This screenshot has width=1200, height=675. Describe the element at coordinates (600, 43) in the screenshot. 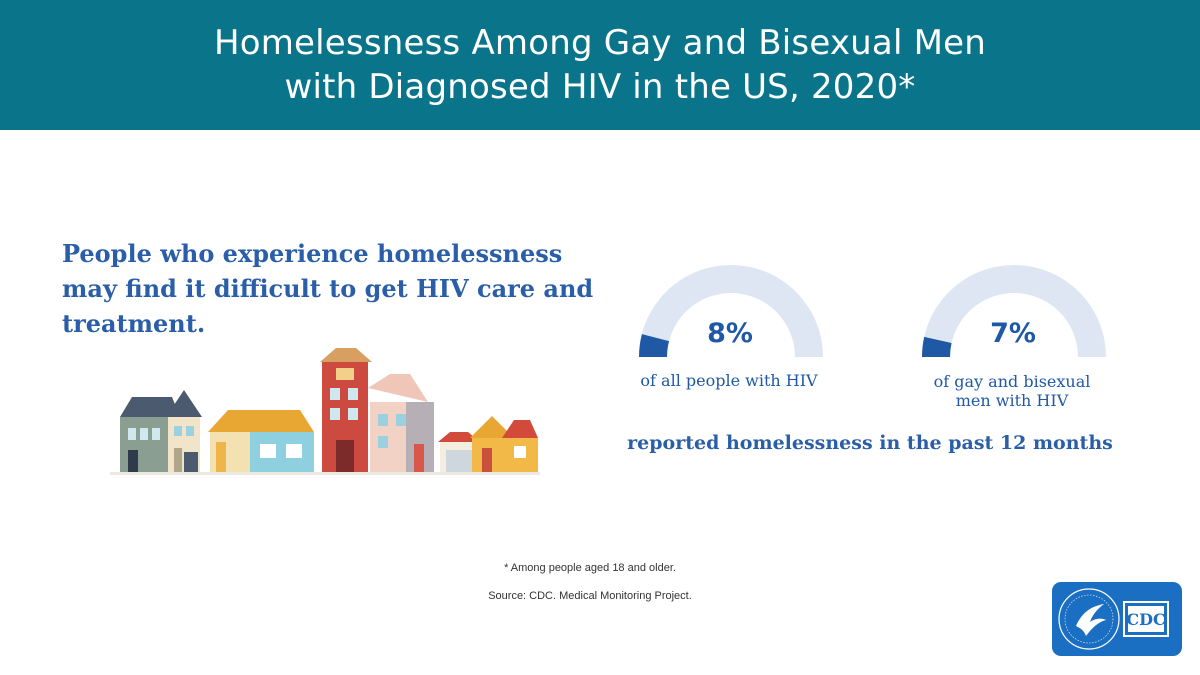

I see `title-line-1: Homelessness Among Gay and Bisexual Men` at that location.